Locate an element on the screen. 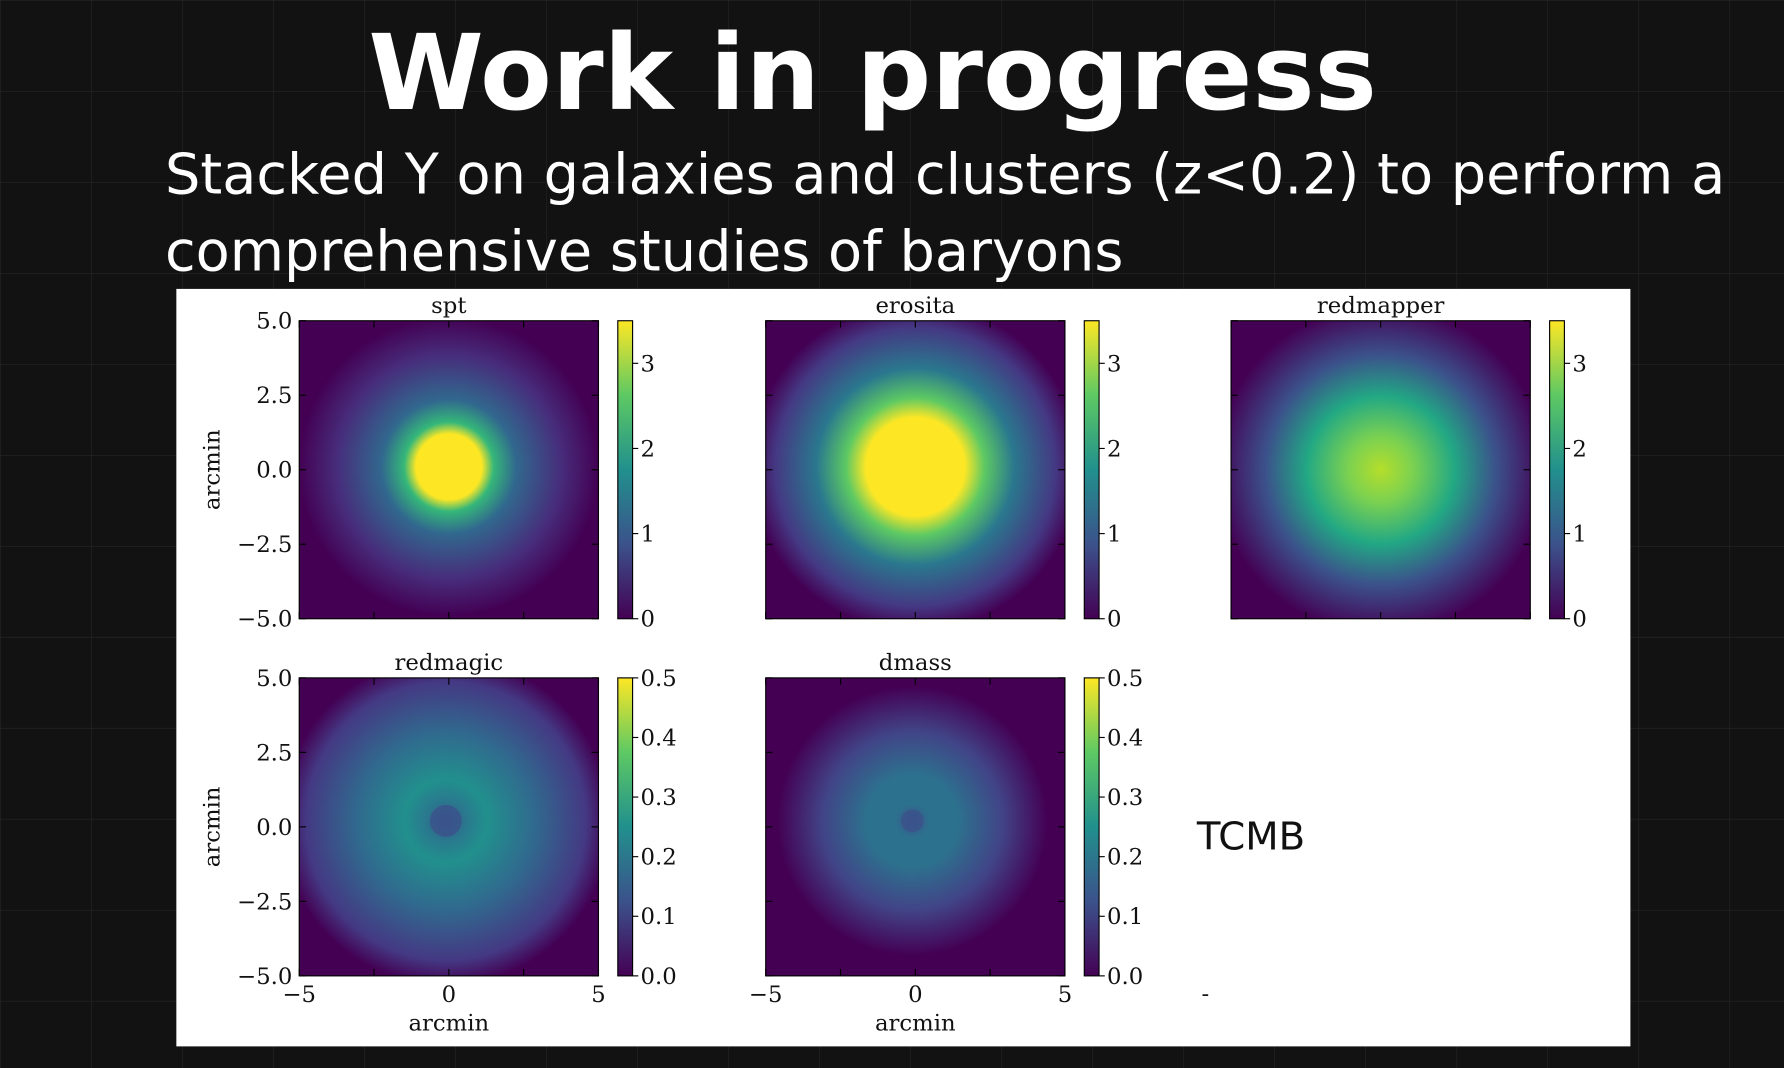  subtitle-line: comprehensive studies of baryons is located at coordinates (644, 252).